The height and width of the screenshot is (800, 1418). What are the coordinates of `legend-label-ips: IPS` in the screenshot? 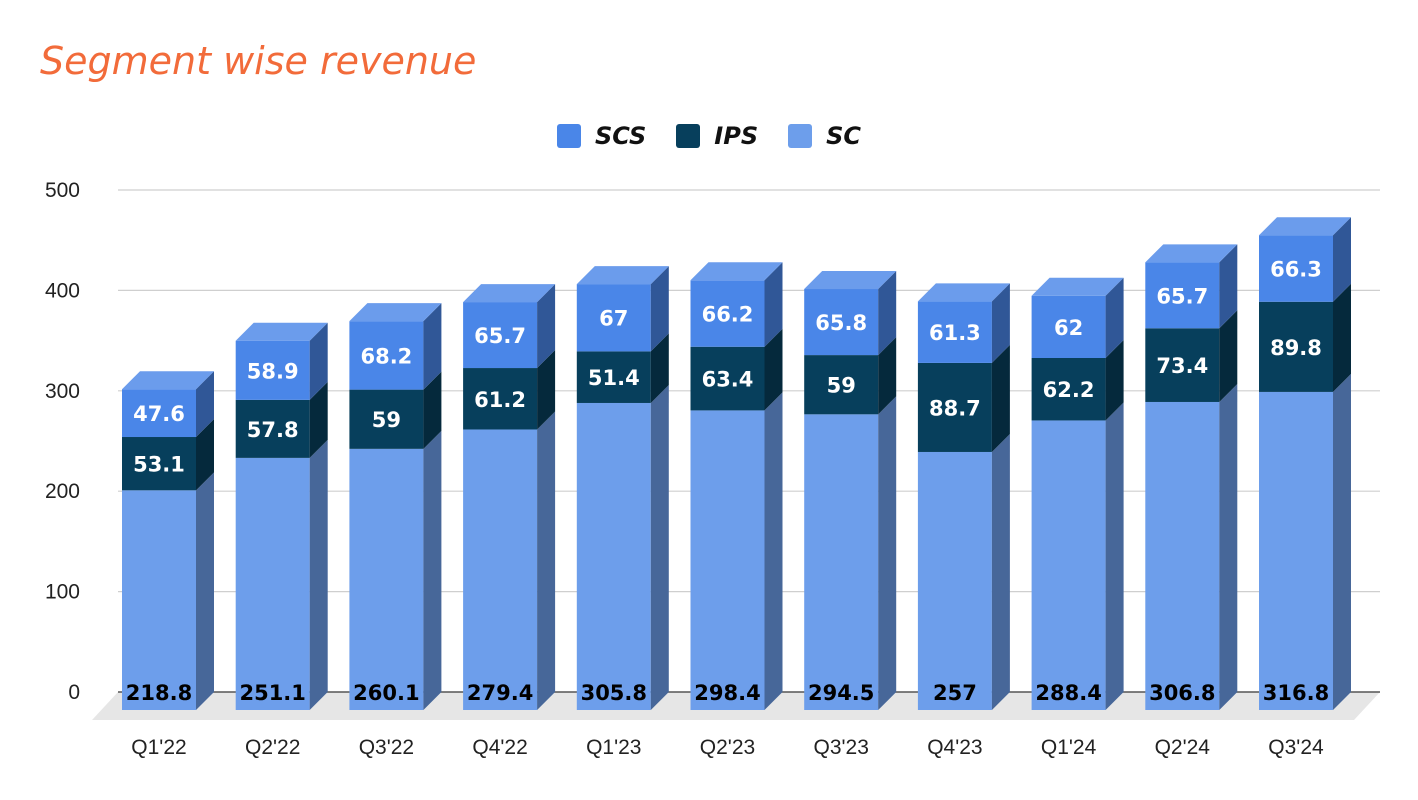 It's located at (736, 136).